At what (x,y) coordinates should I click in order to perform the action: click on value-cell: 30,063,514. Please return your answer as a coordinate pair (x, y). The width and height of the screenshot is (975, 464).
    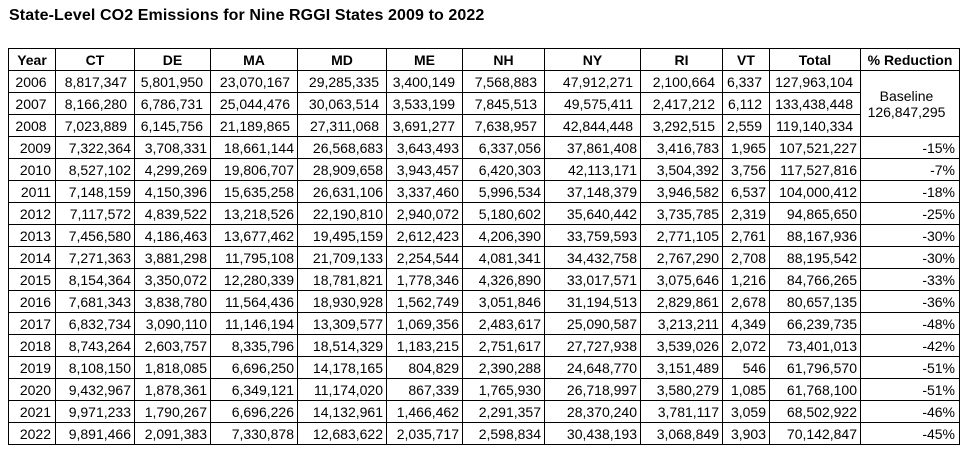
    Looking at the image, I should click on (342, 103).